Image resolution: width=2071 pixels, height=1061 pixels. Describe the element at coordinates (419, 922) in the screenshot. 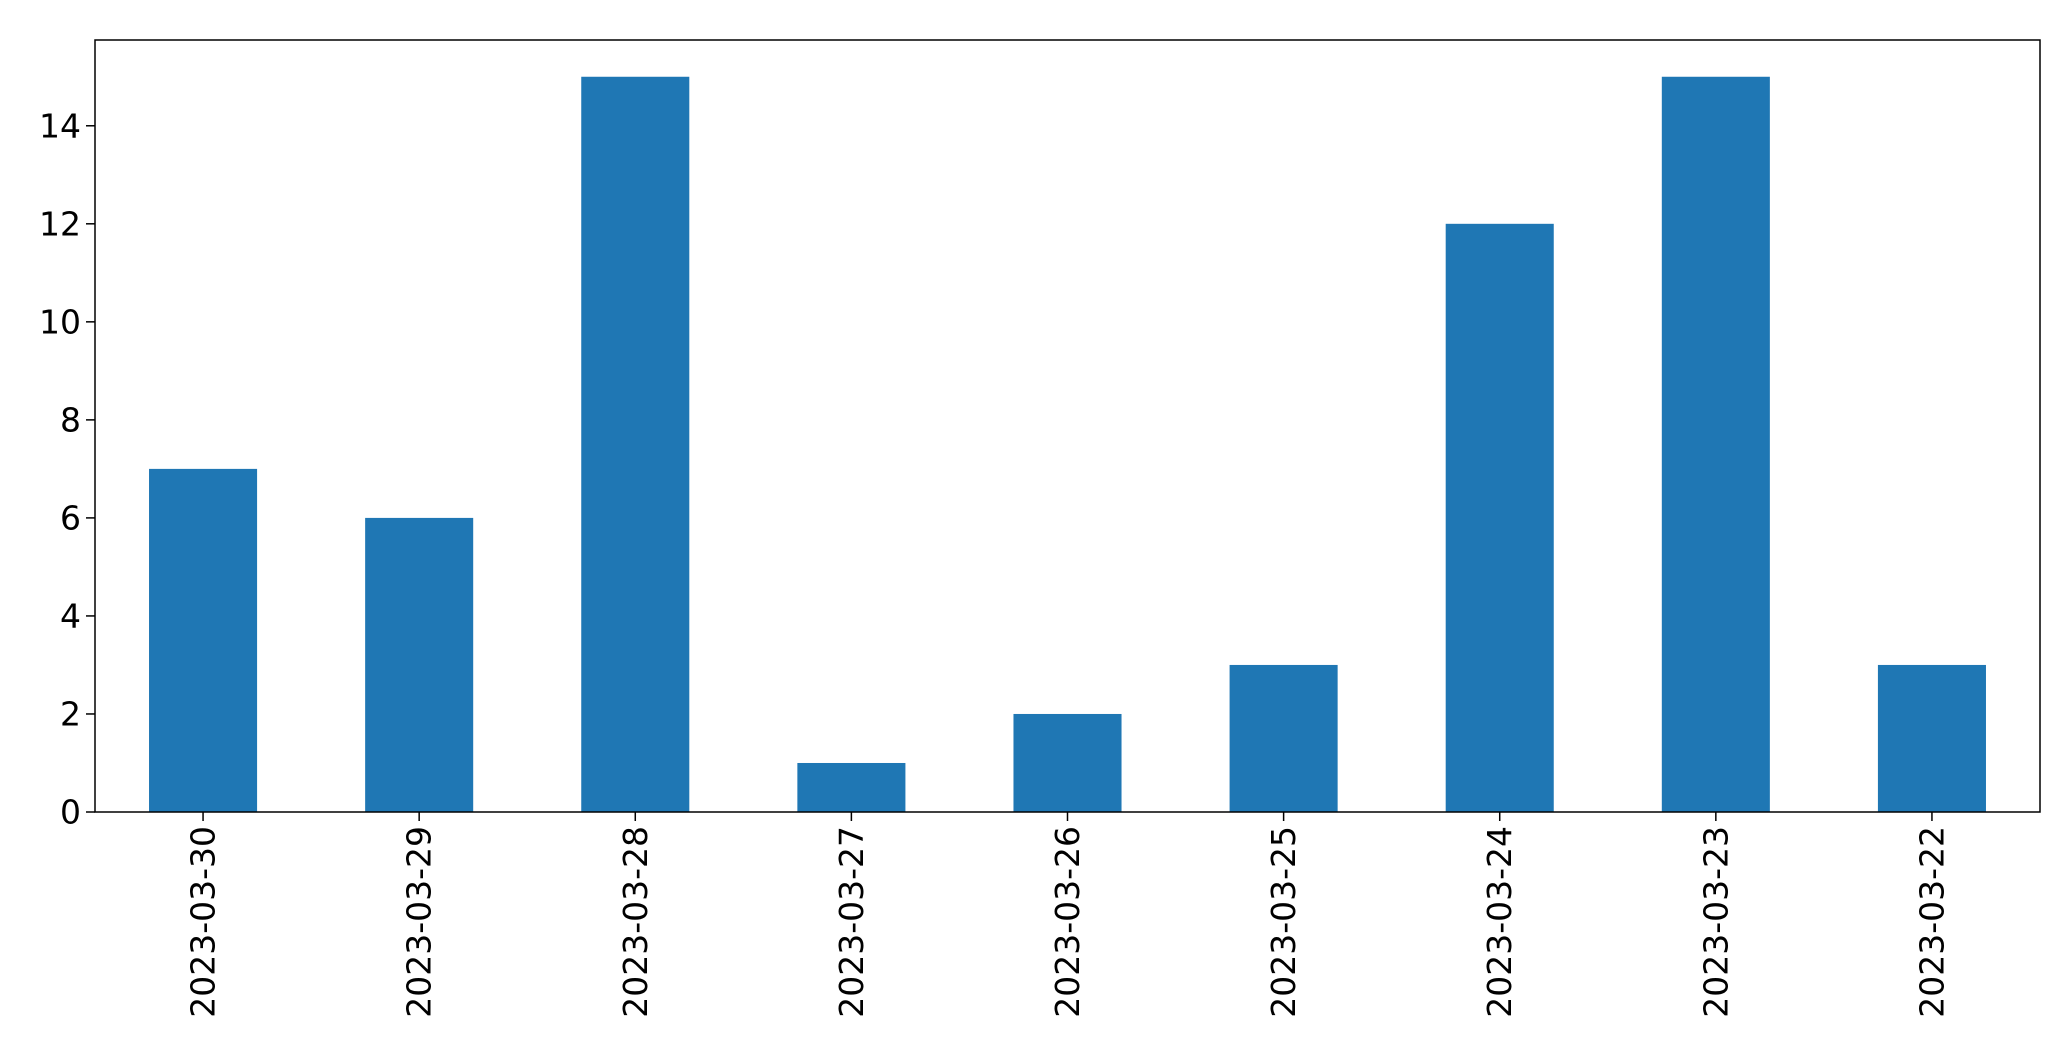

I see `x-tick-label: 2023-03-29` at that location.